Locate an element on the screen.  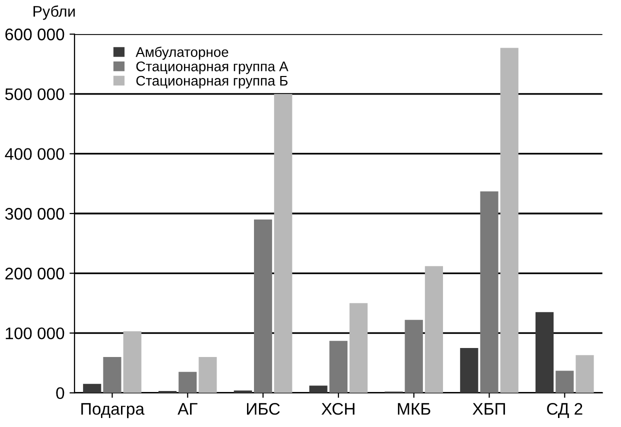
y-tick-label: 400 000 is located at coordinates (34, 154).